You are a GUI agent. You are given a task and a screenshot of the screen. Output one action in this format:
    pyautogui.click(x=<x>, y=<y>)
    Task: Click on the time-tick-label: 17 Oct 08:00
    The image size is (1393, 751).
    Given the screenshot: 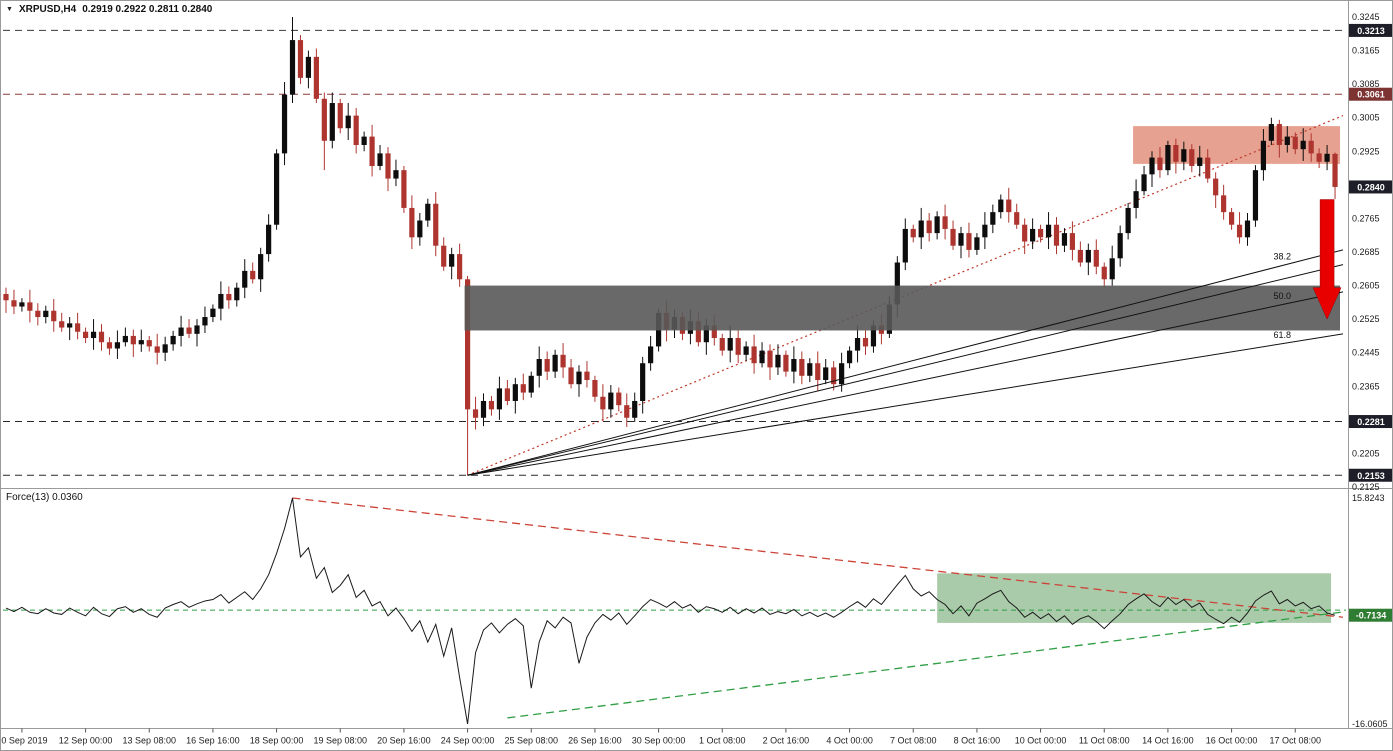 What is the action you would take?
    pyautogui.click(x=1295, y=741)
    